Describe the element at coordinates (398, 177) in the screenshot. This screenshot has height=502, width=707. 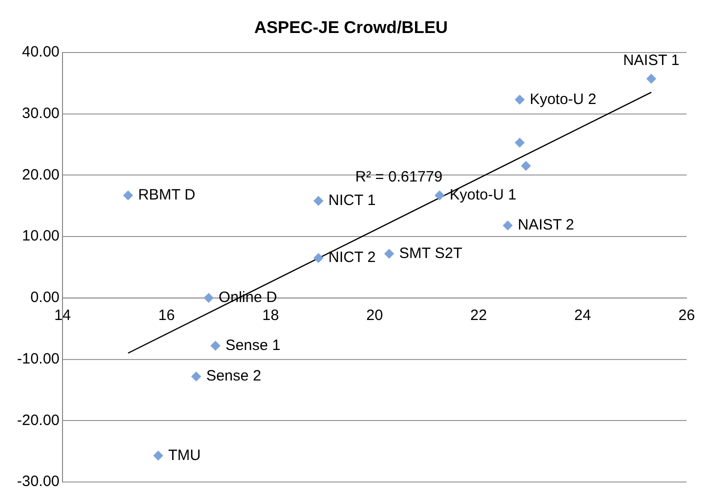
I see `annotation: R² = 0.61779` at that location.